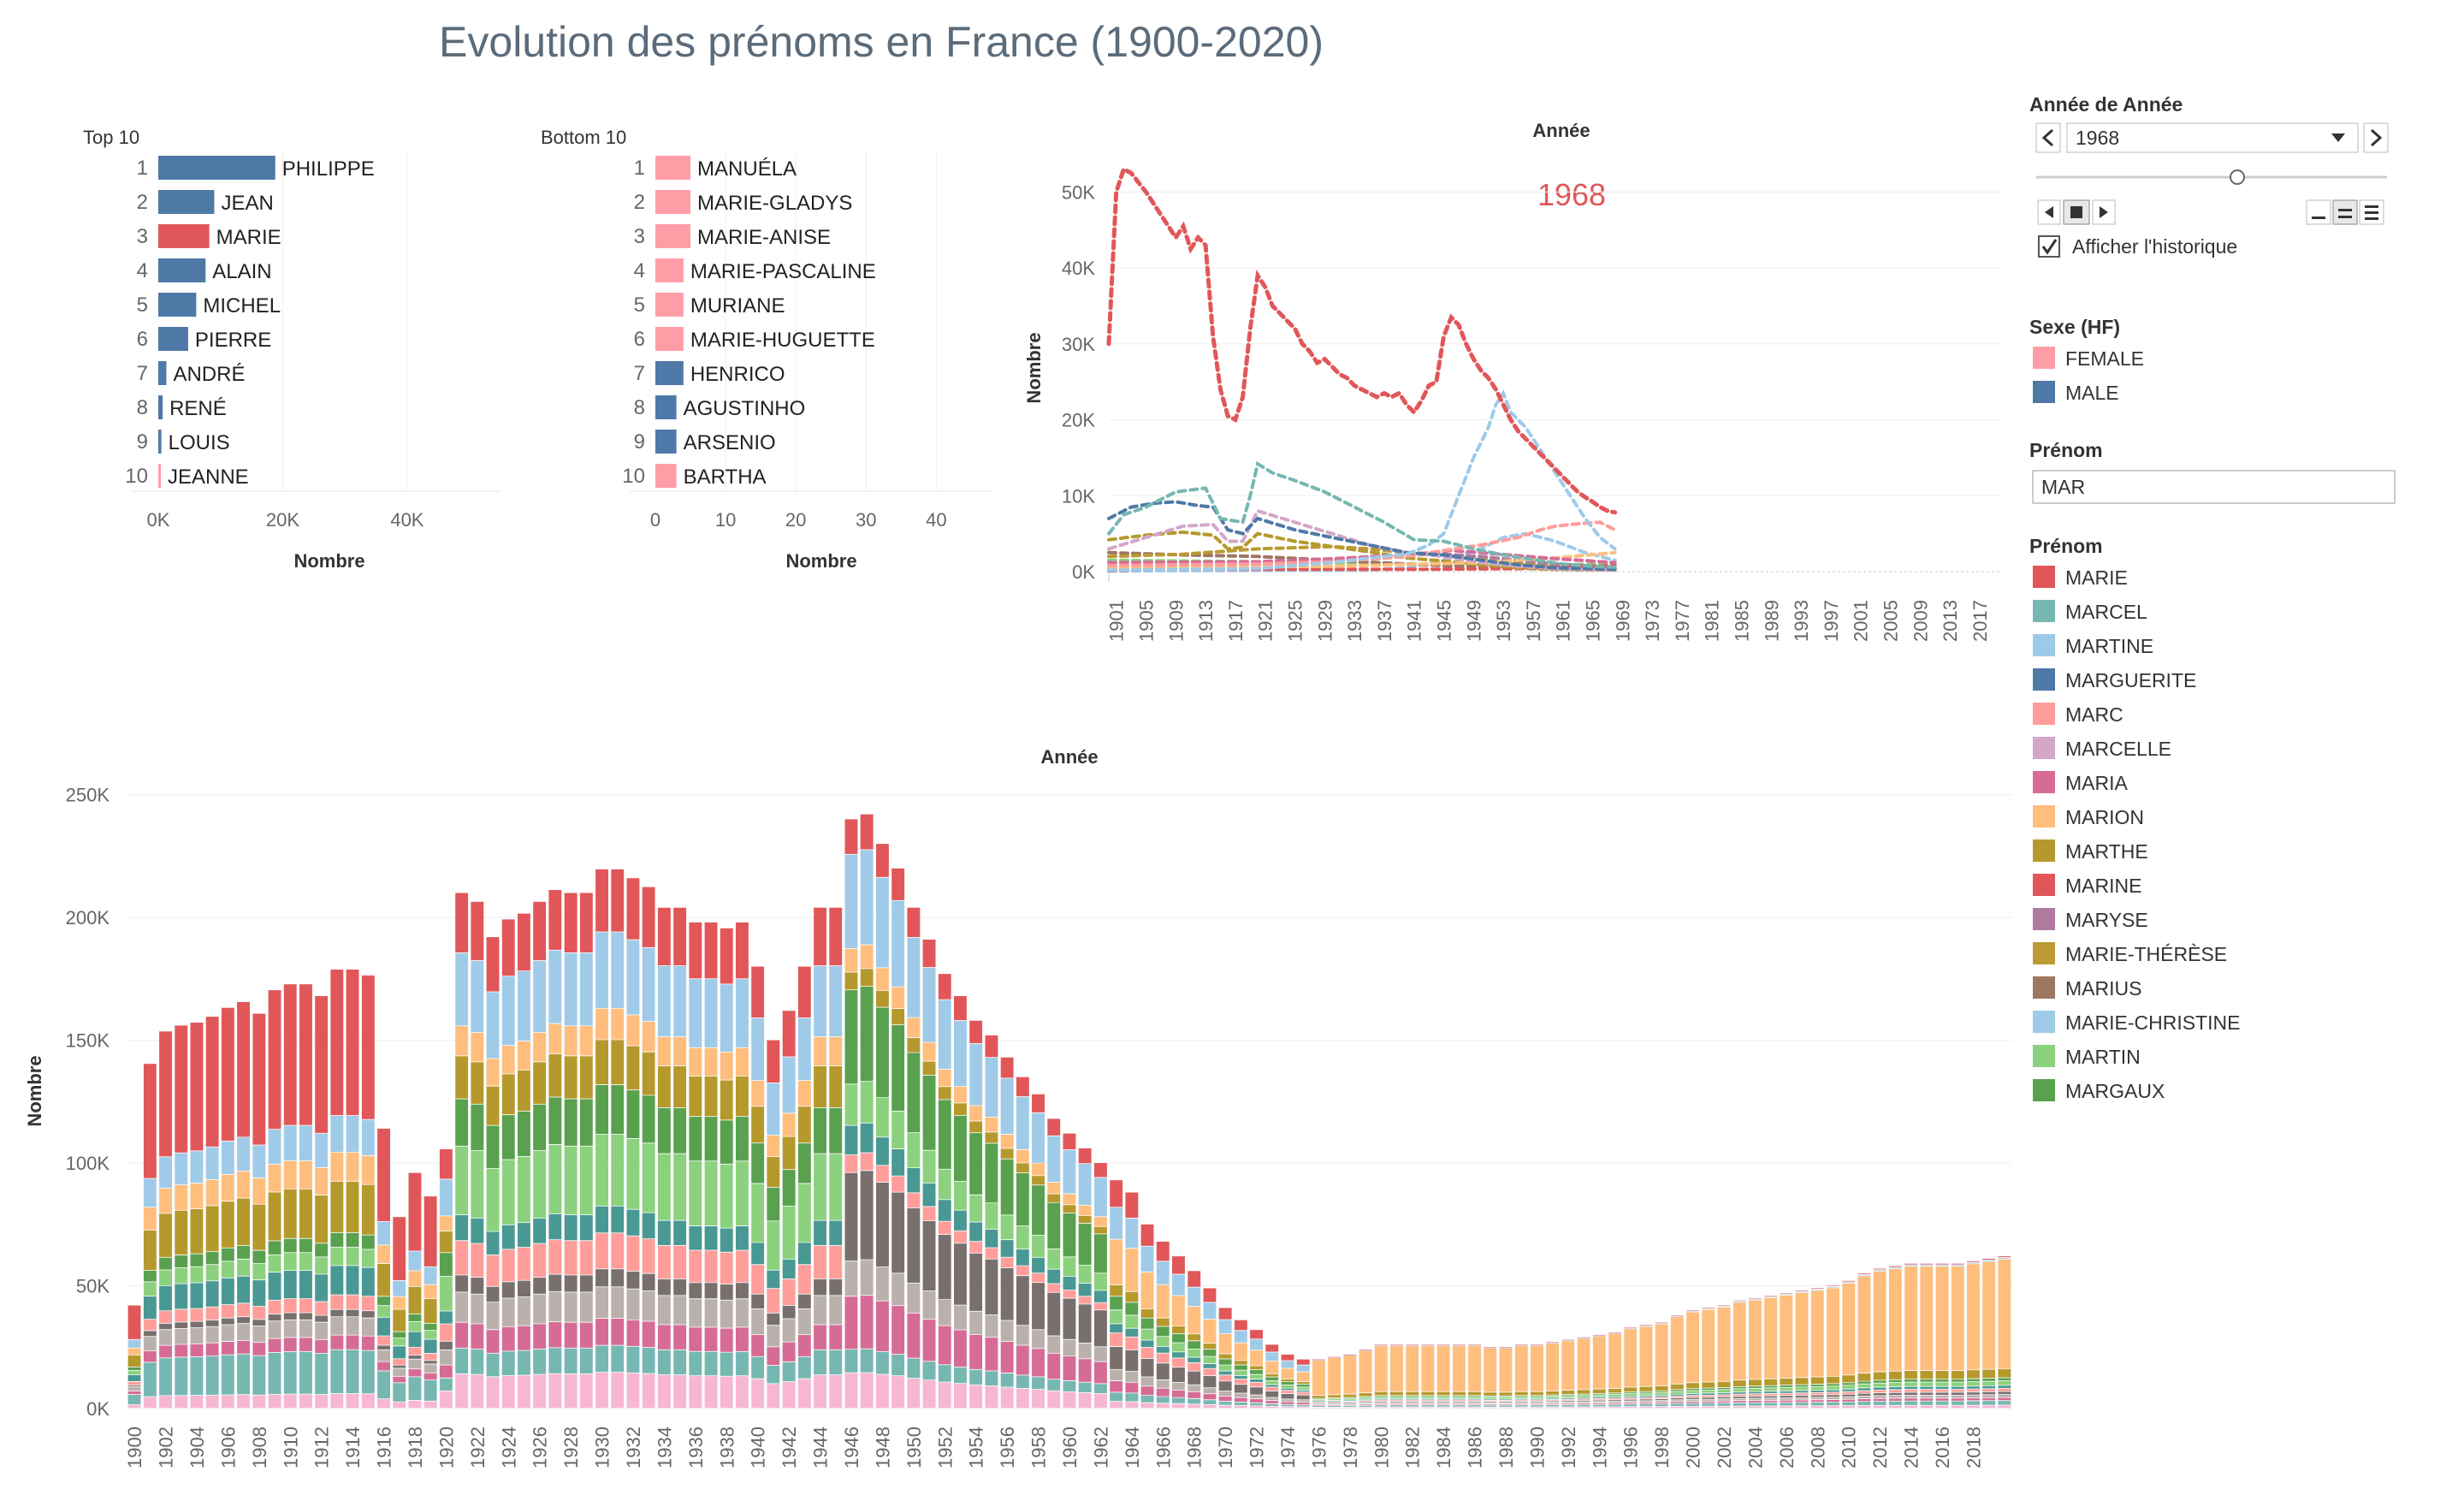  I want to click on line-series-martine, so click(1362, 481).